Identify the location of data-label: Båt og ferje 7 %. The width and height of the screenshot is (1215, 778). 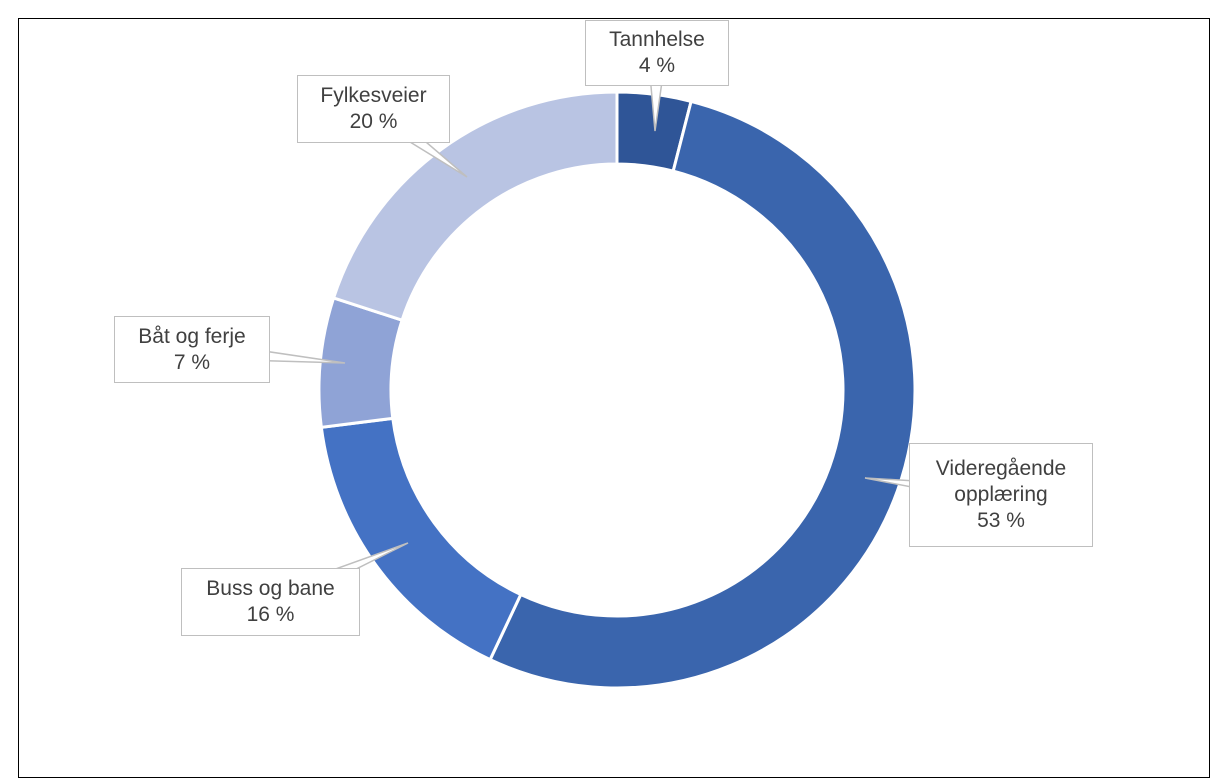
(192, 349).